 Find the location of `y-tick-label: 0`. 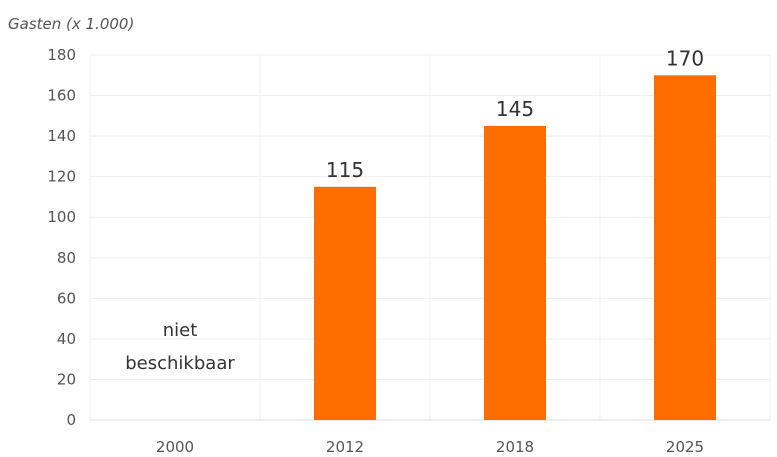

y-tick-label: 0 is located at coordinates (71, 420).